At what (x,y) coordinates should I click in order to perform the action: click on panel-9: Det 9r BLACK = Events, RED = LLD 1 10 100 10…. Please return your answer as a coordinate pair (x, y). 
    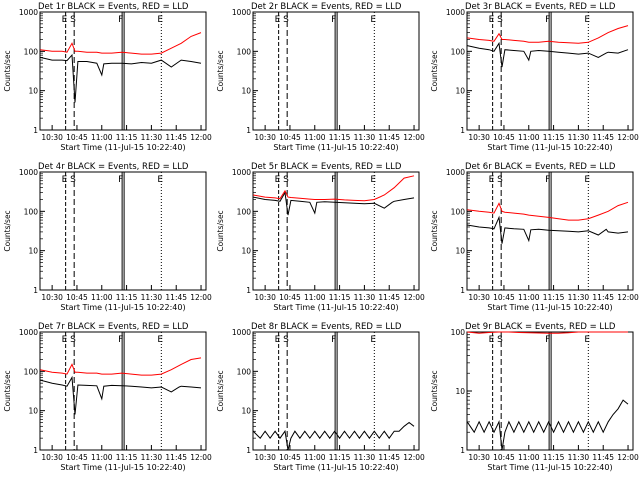
    Looking at the image, I should click on (534, 397).